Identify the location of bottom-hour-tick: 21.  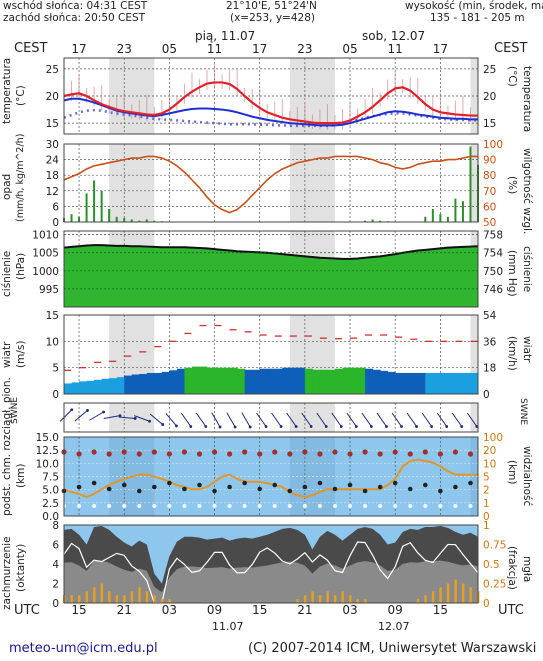
(304, 610).